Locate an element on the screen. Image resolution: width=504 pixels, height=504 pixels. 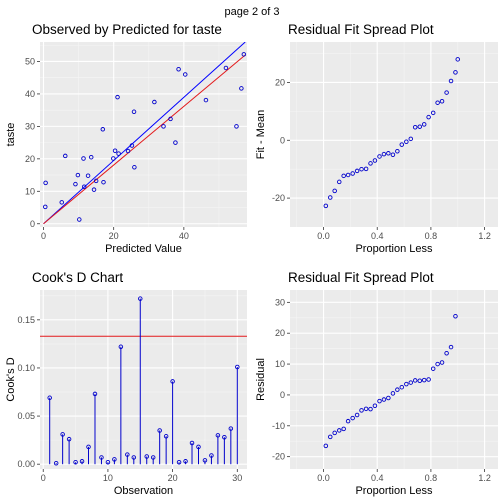
y-tick-label: -20 is located at coordinates (278, 198).